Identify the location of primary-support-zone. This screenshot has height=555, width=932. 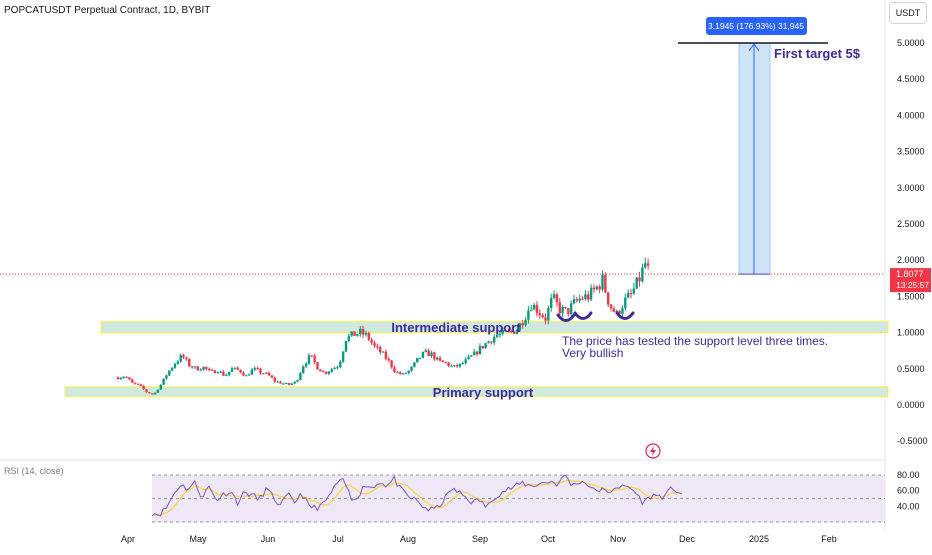
(476, 391).